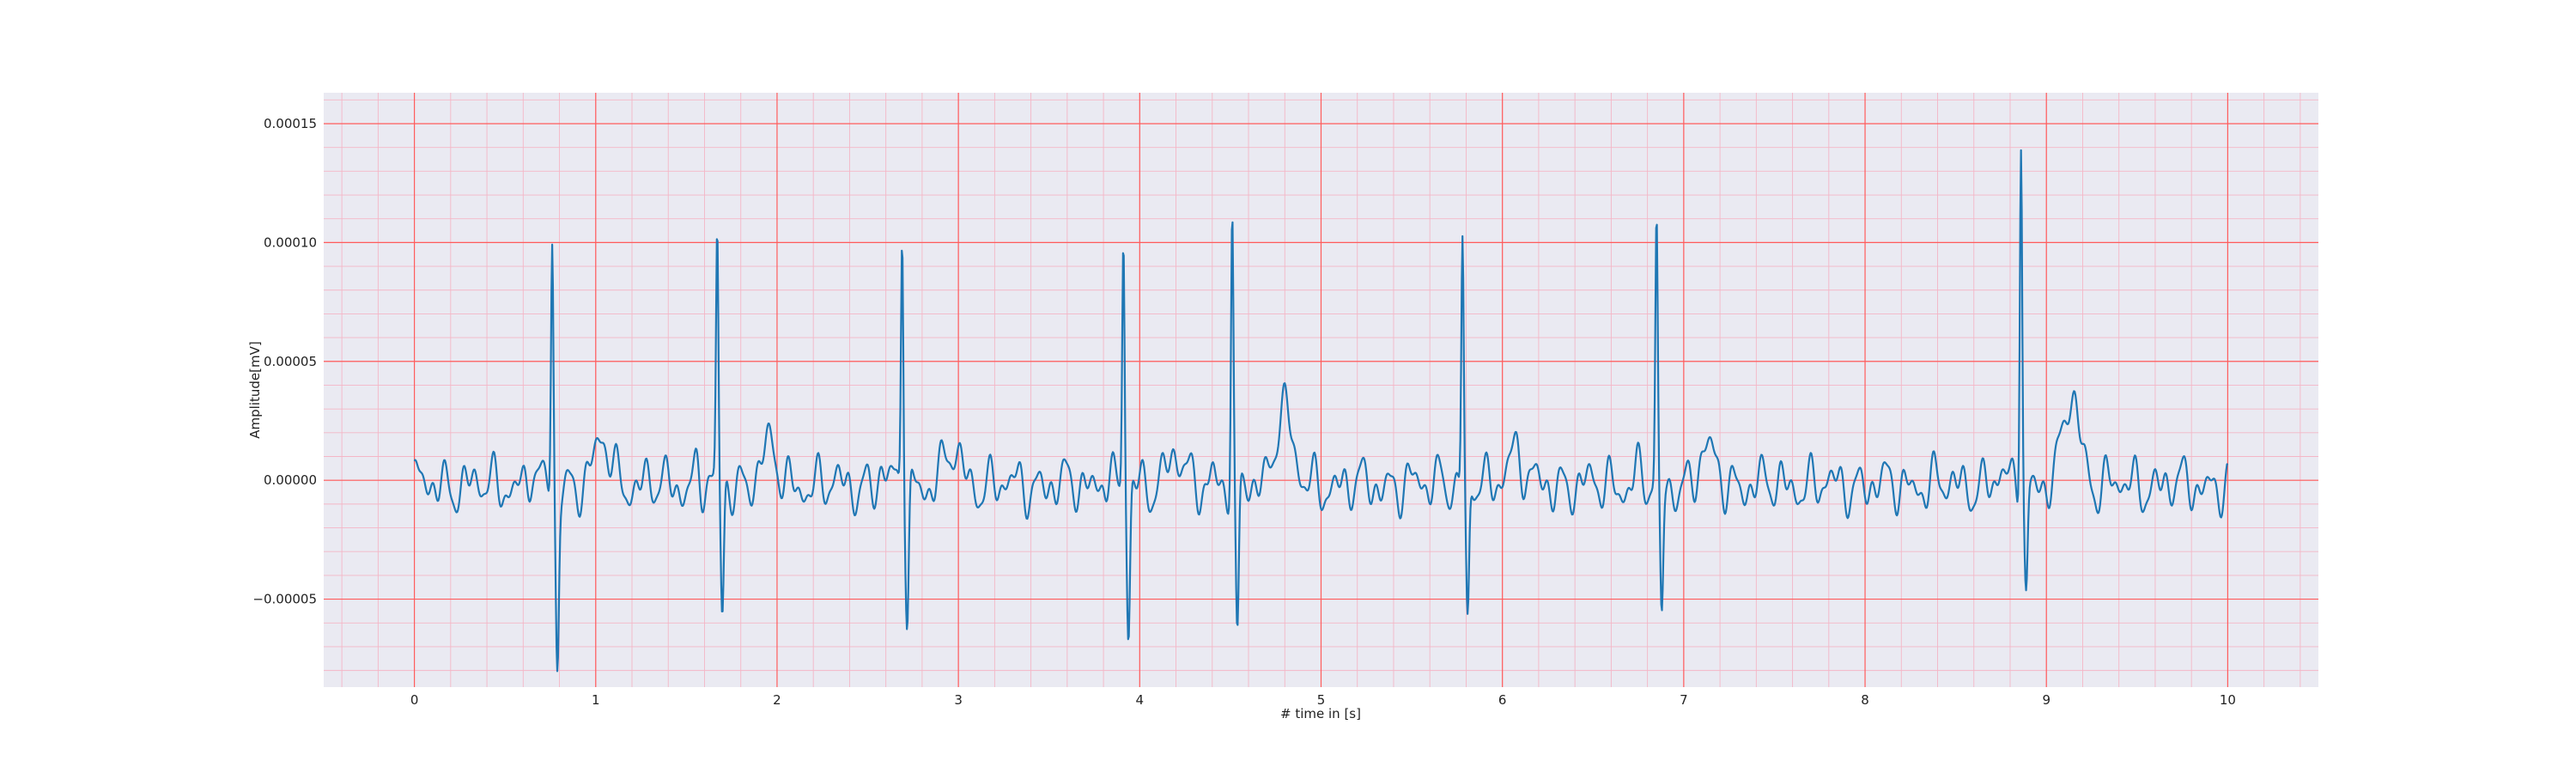 Image resolution: width=2576 pixels, height=773 pixels. Describe the element at coordinates (291, 480) in the screenshot. I see `y-tick-label: 0.00000` at that location.